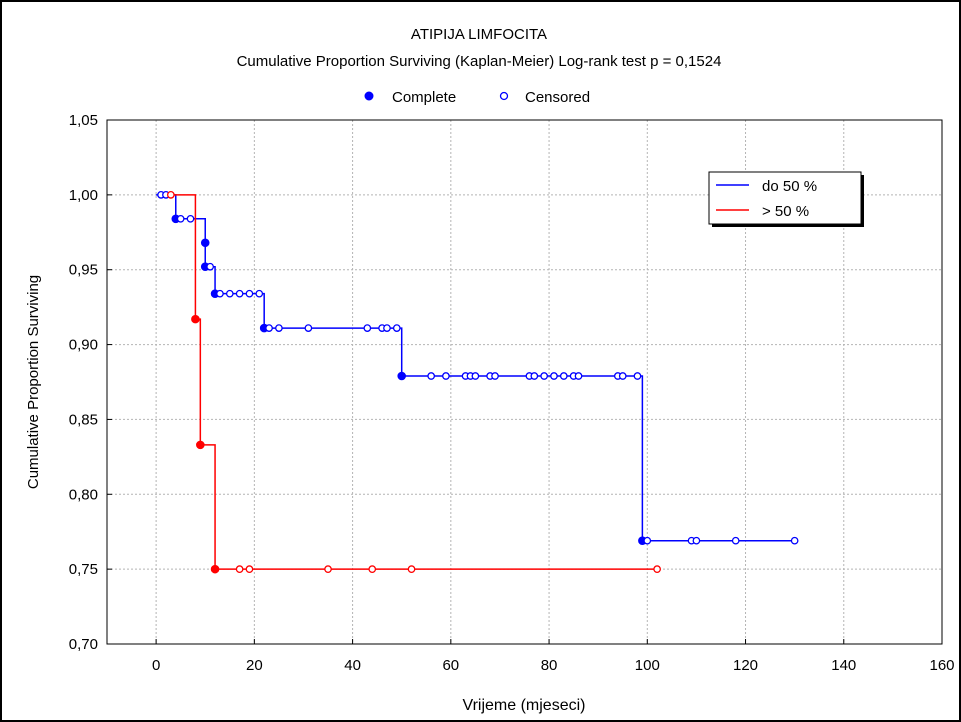 The height and width of the screenshot is (722, 961). What do you see at coordinates (479, 34) in the screenshot?
I see `chart-title: ATIPIJA LIMFOCITA` at bounding box center [479, 34].